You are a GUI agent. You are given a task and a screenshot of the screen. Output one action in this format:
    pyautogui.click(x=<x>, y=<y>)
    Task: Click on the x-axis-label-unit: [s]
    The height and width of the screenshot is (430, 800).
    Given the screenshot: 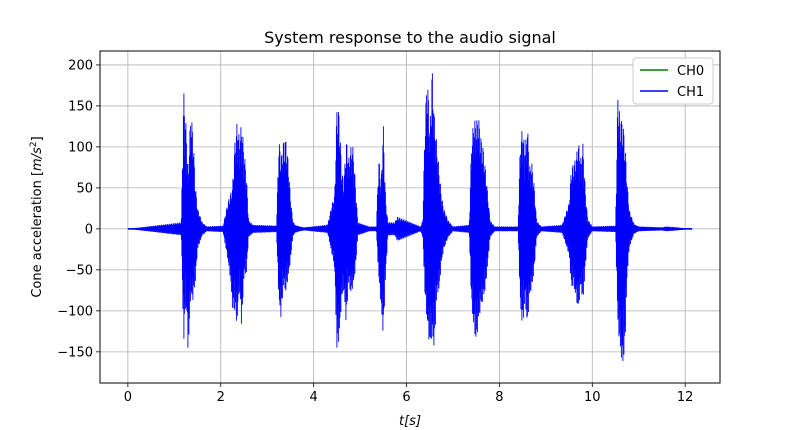 What is the action you would take?
    pyautogui.click(x=412, y=421)
    